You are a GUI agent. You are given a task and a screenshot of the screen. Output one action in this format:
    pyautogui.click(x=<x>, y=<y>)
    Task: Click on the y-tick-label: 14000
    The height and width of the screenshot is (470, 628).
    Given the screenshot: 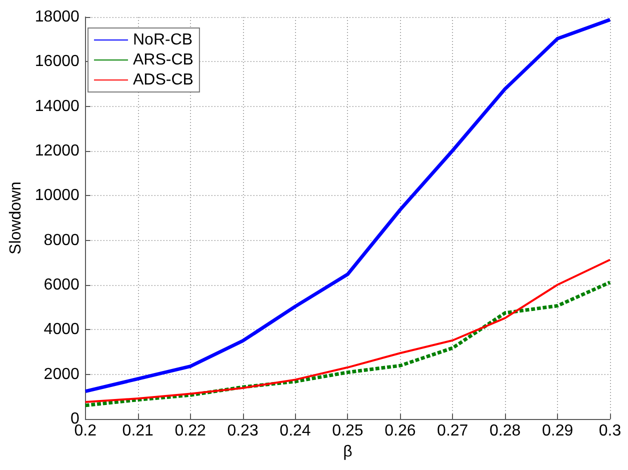 What is the action you would take?
    pyautogui.click(x=57, y=106)
    